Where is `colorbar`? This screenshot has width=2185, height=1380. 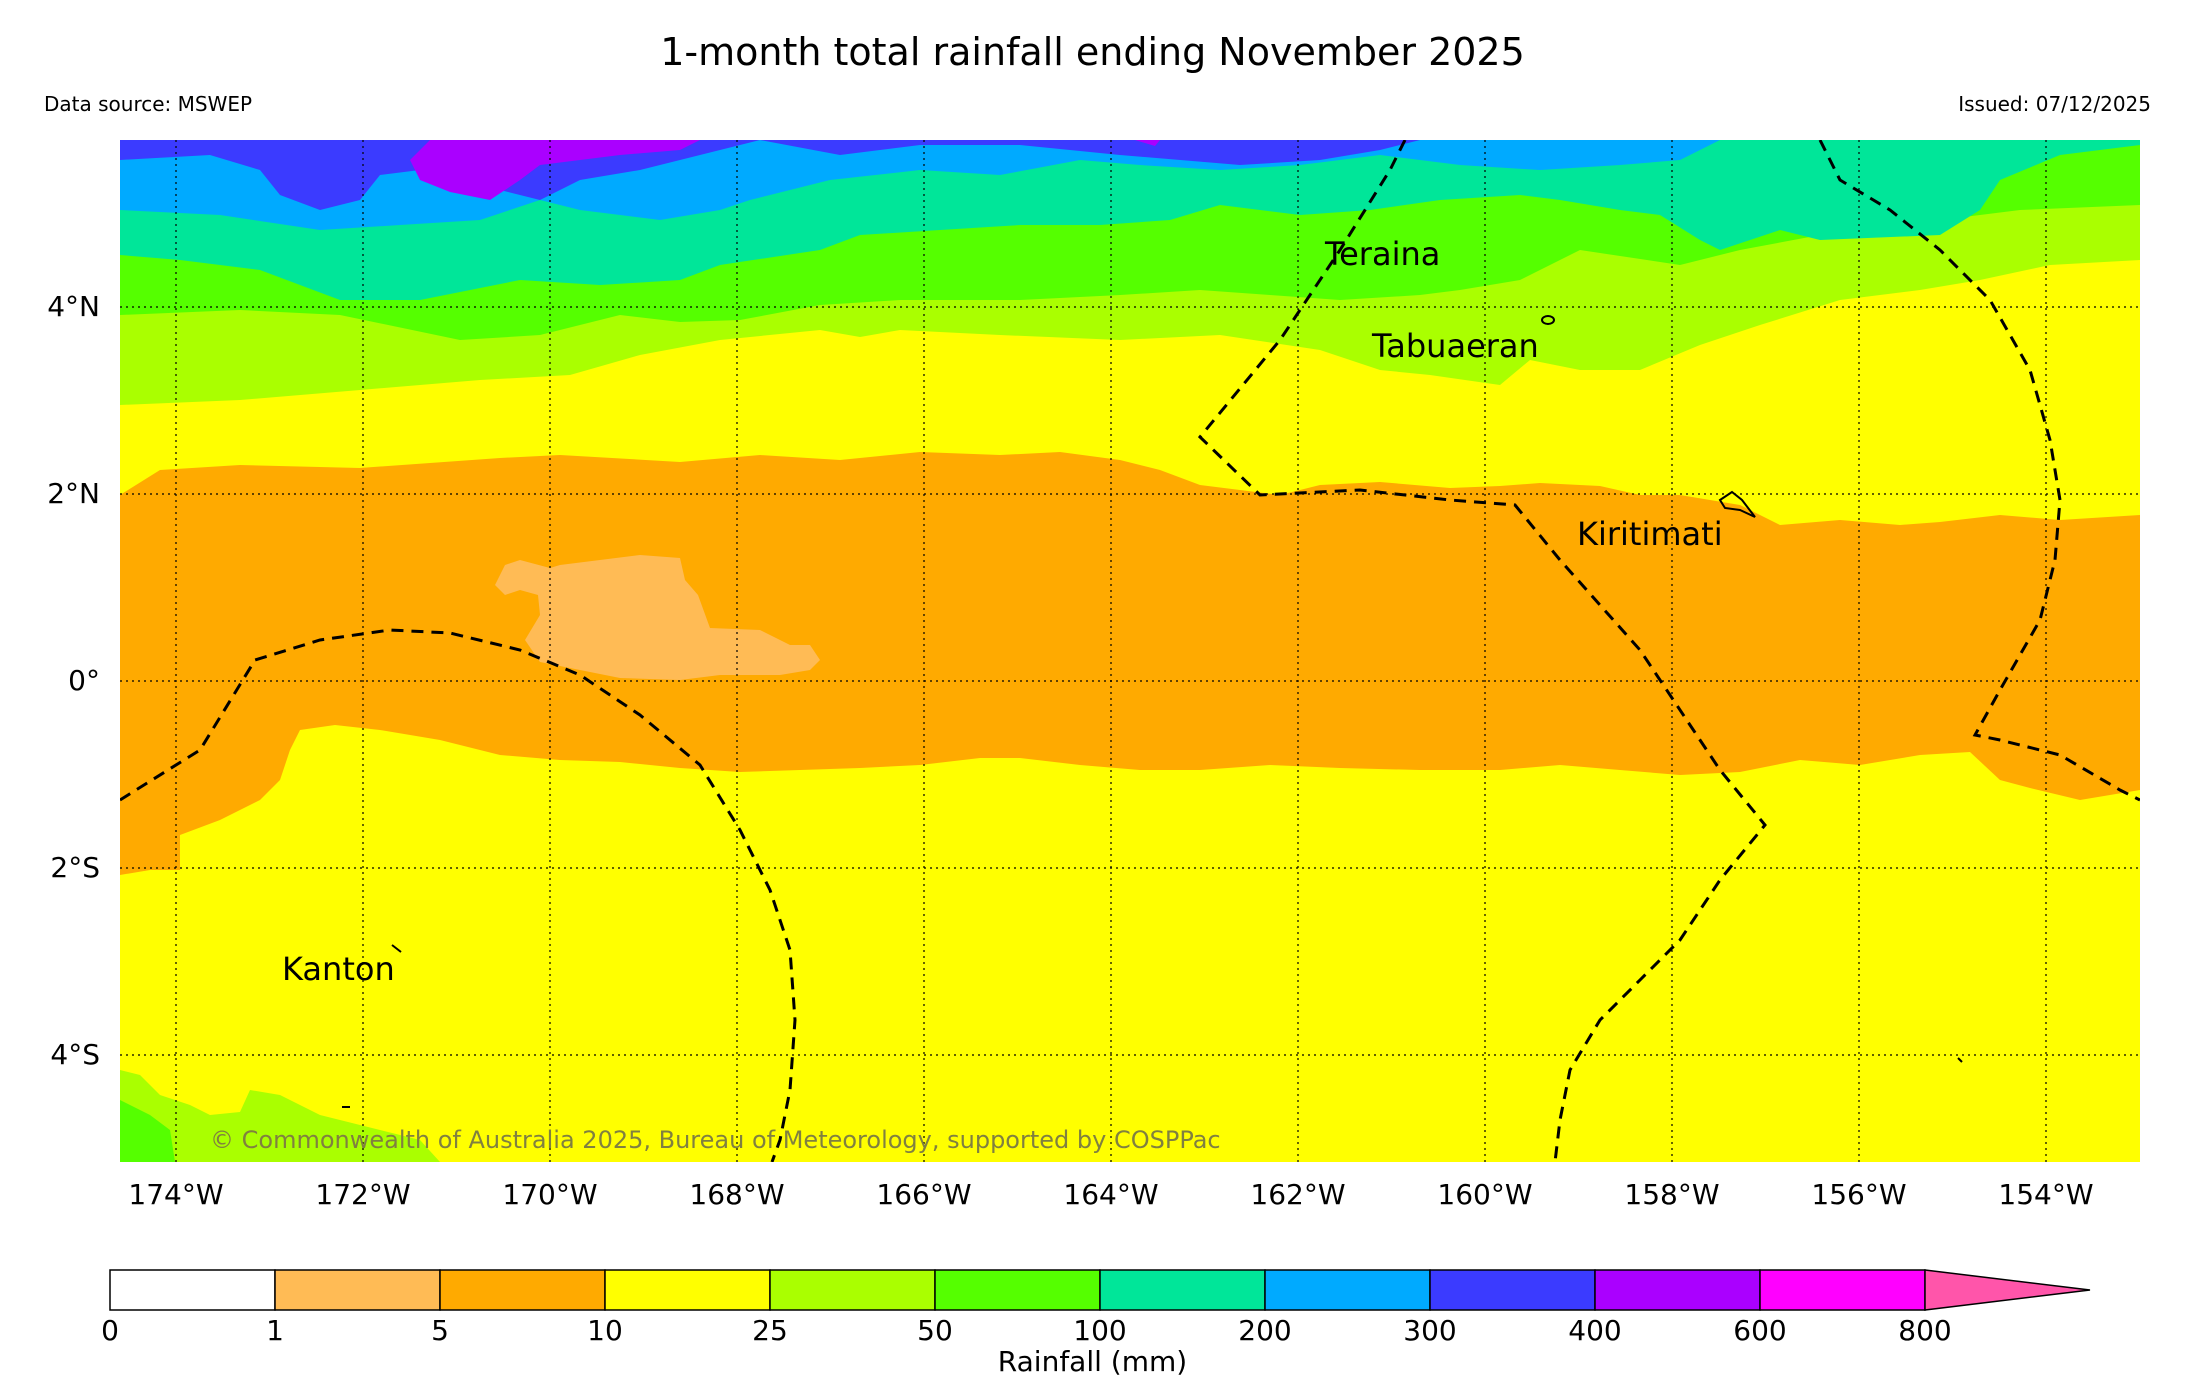 colorbar is located at coordinates (1100, 1290).